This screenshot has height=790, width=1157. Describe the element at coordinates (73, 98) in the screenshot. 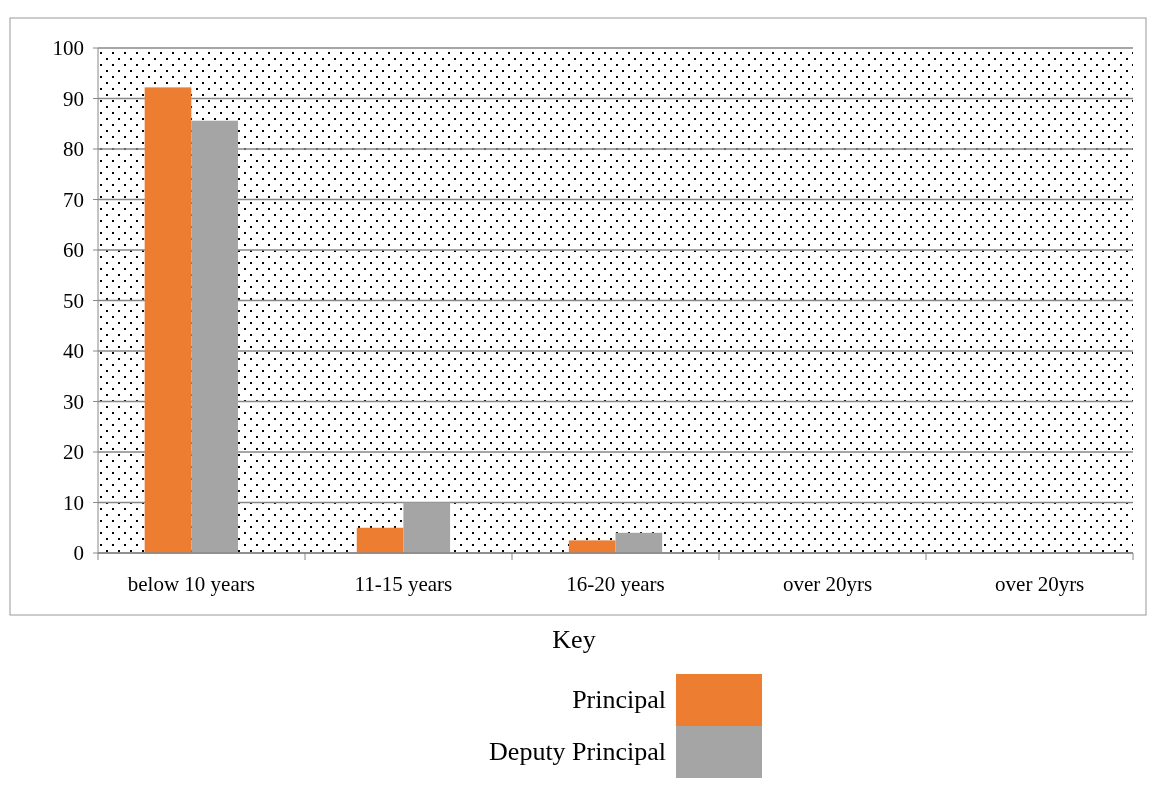

I see `y-tick-label: 90` at that location.